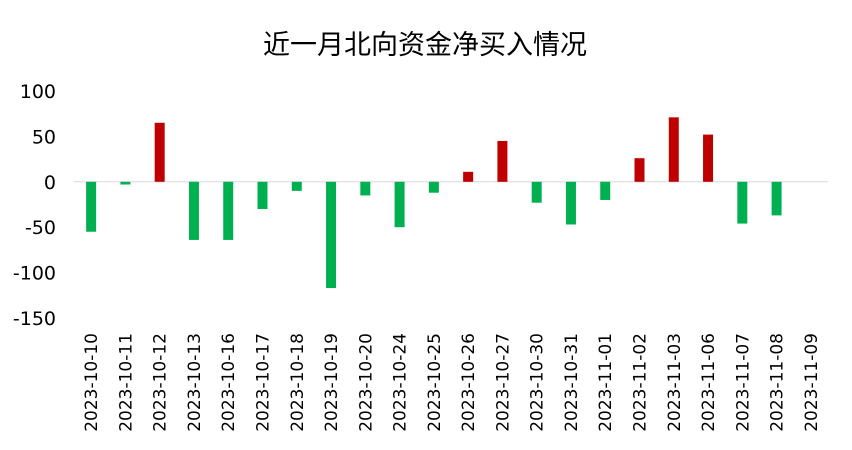 The height and width of the screenshot is (450, 852). Describe the element at coordinates (44, 137) in the screenshot. I see `y-tick-label: 50` at that location.